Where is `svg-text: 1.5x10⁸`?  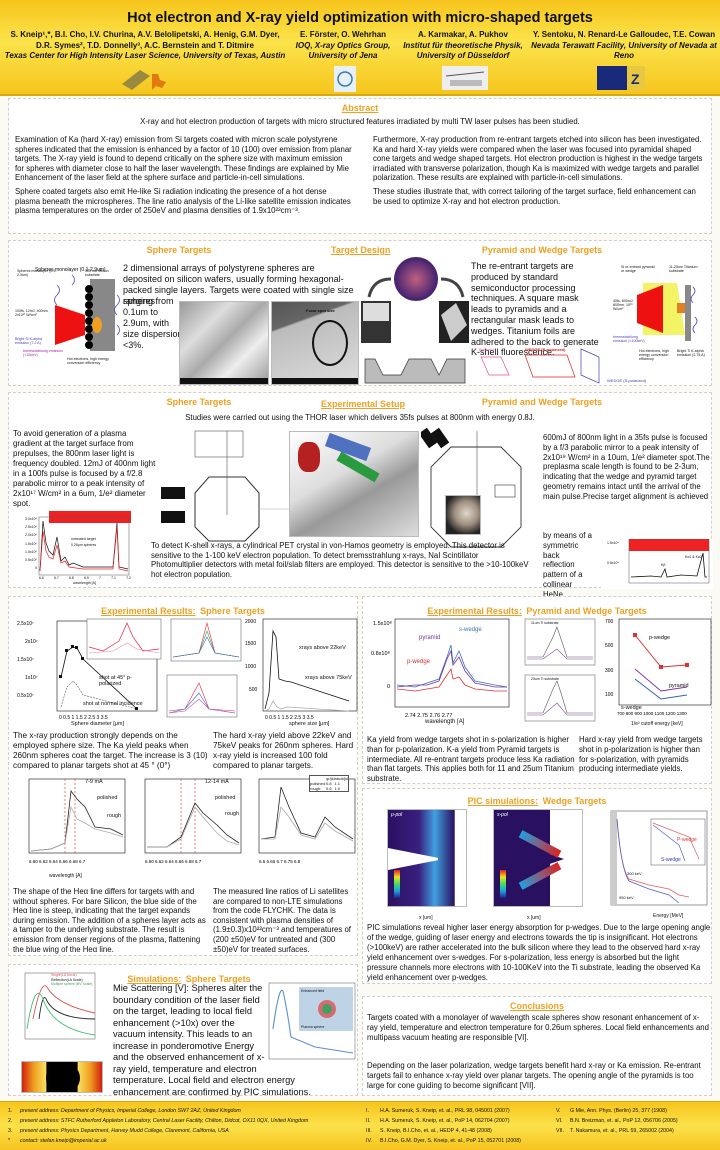 svg-text: 1.5x10⁸ is located at coordinates (382, 623).